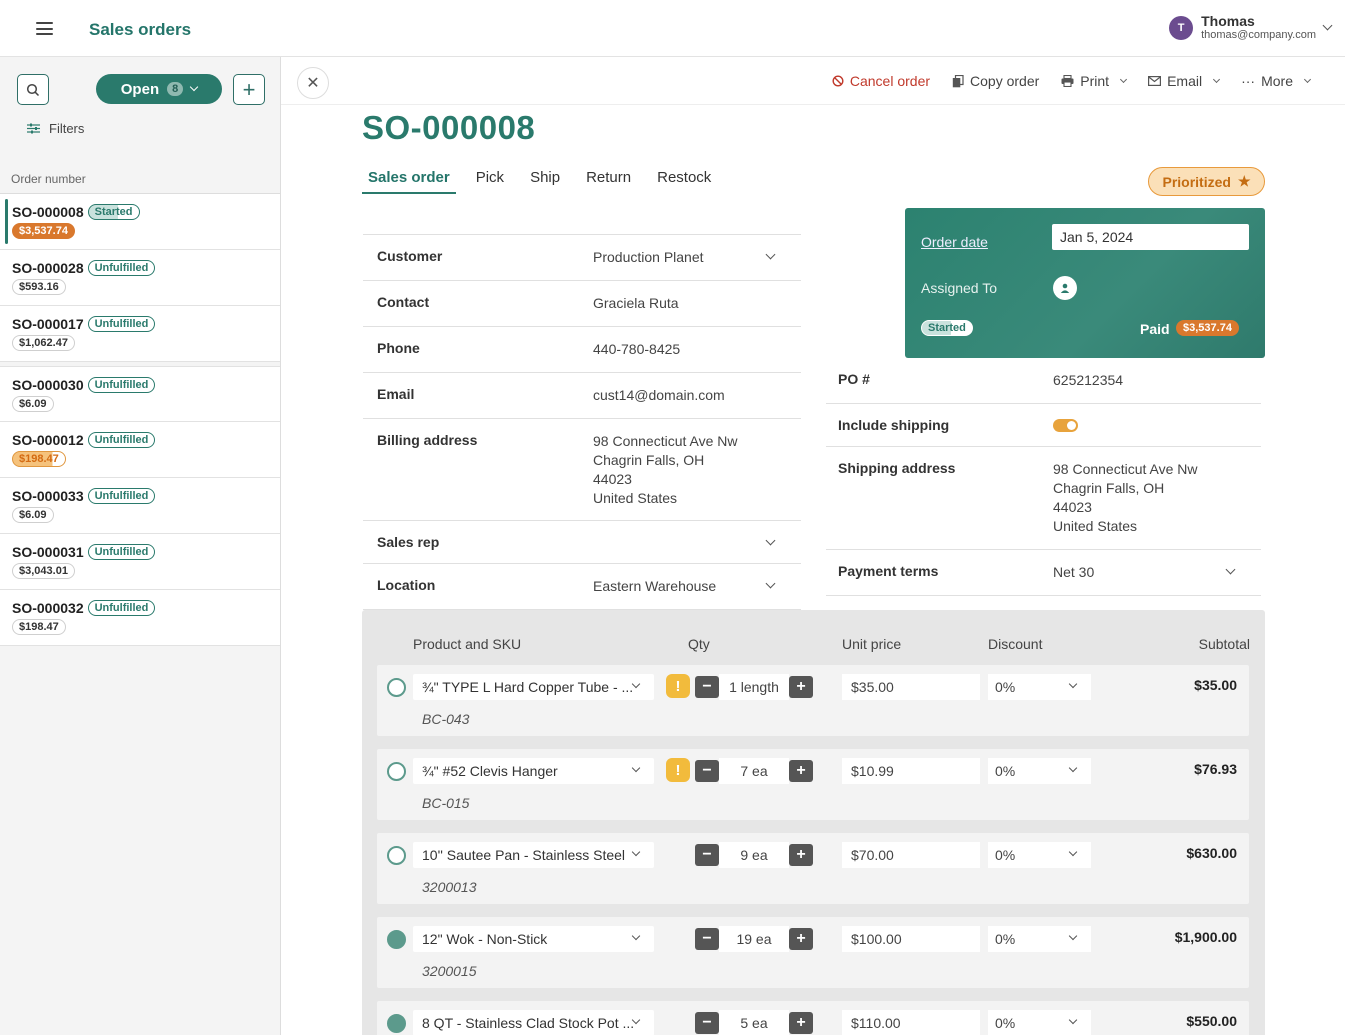  I want to click on list-item: SO-000031 Unfulfilled $3,043.01, so click(140, 562).